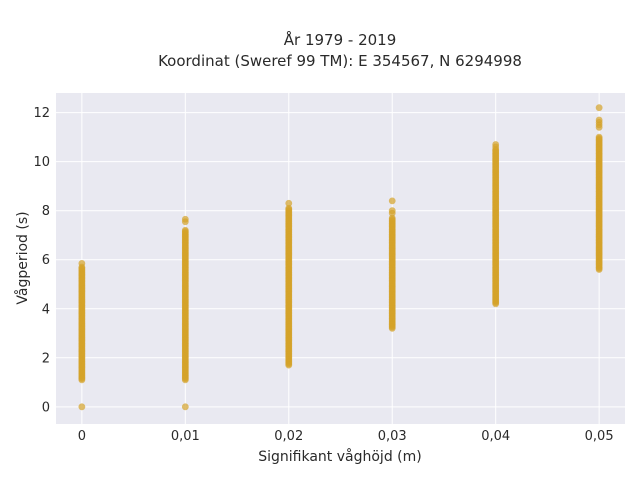  What do you see at coordinates (46, 211) in the screenshot?
I see `y-tick-label: 8` at bounding box center [46, 211].